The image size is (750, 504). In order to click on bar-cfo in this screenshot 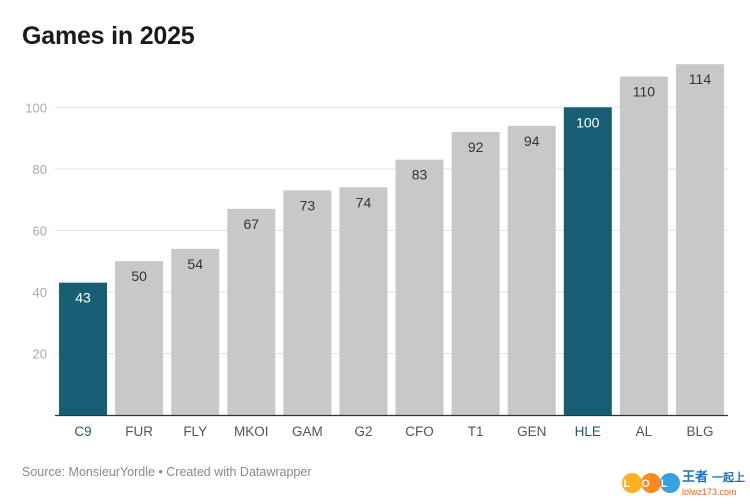, I will do `click(419, 287)`.